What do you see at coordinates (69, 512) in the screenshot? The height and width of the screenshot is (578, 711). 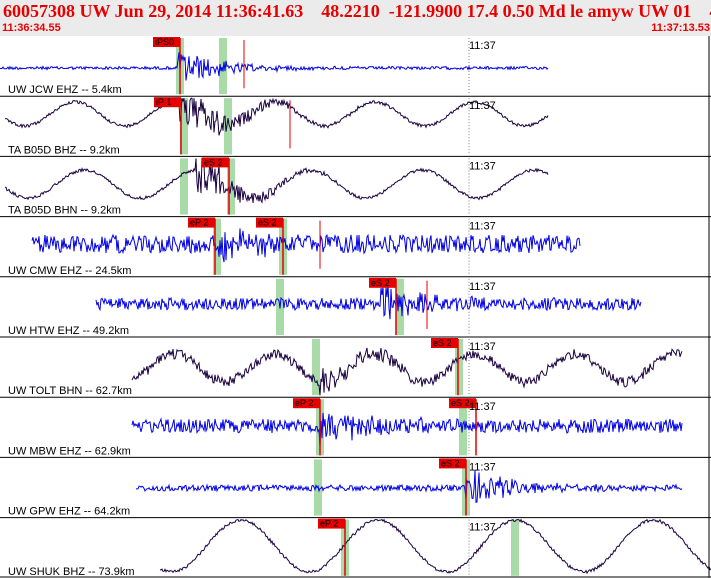 I see `trace-label: UW GPW EHZ -- 64.2km` at bounding box center [69, 512].